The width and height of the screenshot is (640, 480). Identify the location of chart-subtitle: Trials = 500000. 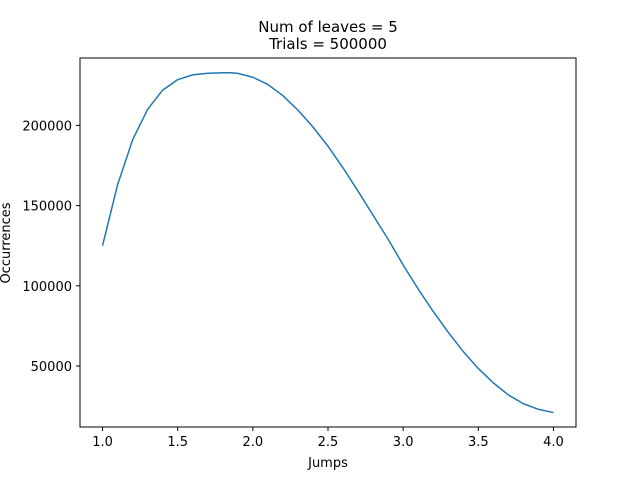
(327, 44).